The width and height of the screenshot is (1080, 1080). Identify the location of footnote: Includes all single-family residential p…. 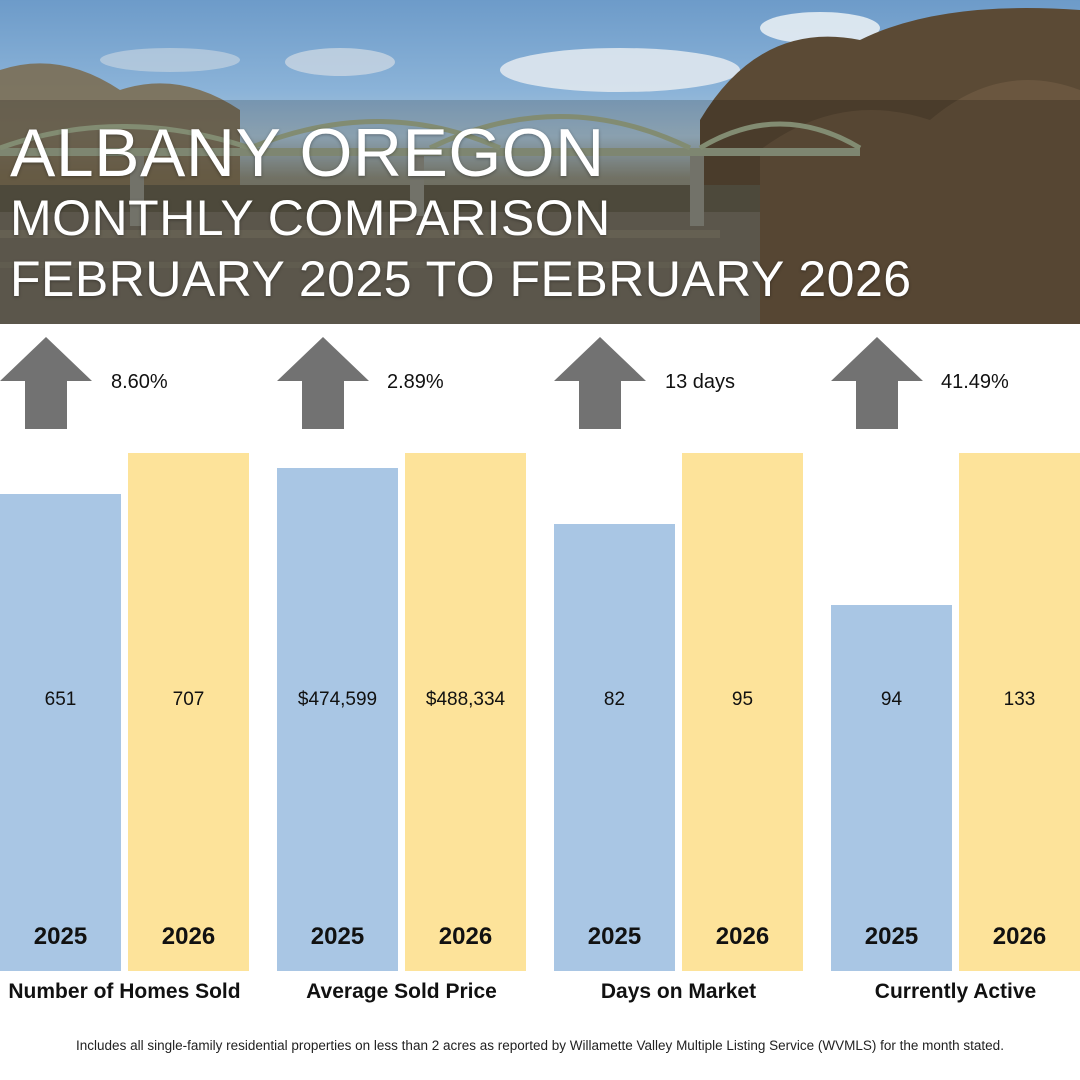
(540, 1045).